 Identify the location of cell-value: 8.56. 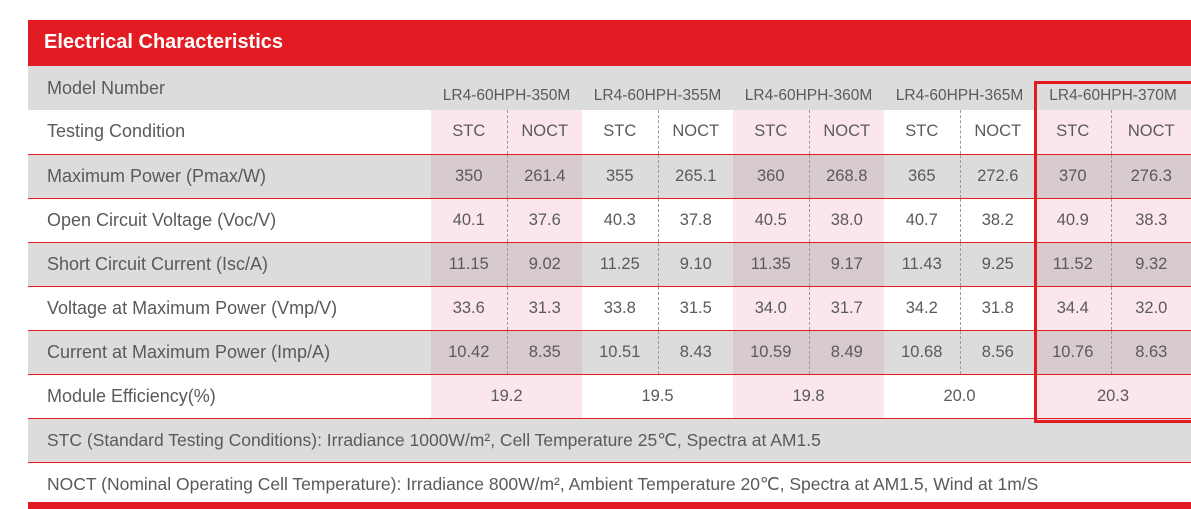
(997, 352).